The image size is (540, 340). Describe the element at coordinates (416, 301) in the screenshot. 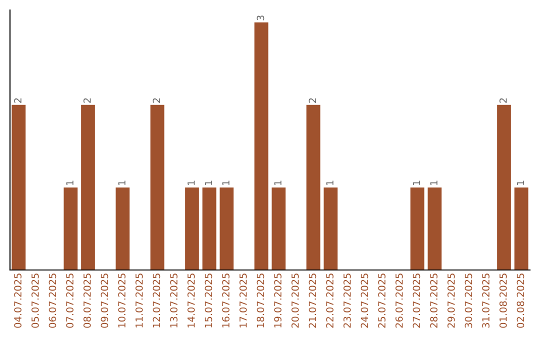

I see `x-tick-label: 27.07.2025` at that location.